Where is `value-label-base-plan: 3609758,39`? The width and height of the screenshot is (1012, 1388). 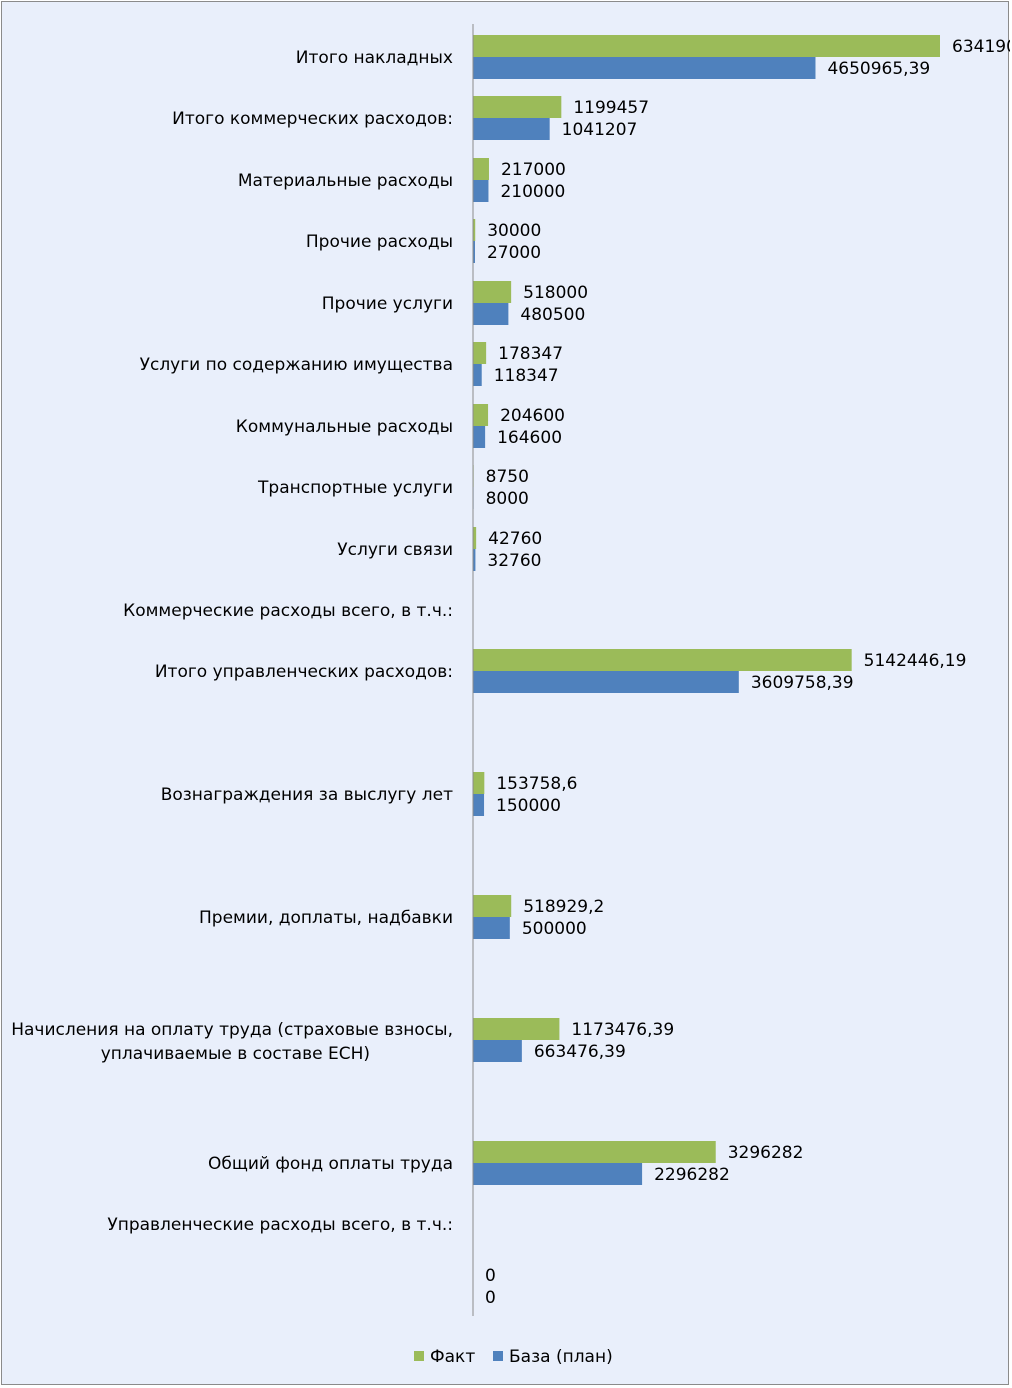 value-label-base-plan: 3609758,39 is located at coordinates (802, 683).